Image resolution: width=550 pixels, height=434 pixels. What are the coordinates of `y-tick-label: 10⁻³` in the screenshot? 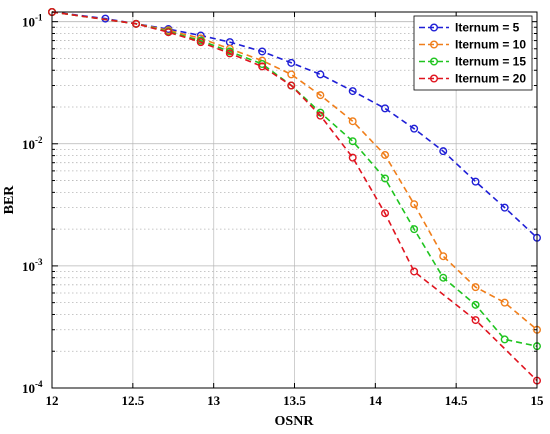 It's located at (32, 265).